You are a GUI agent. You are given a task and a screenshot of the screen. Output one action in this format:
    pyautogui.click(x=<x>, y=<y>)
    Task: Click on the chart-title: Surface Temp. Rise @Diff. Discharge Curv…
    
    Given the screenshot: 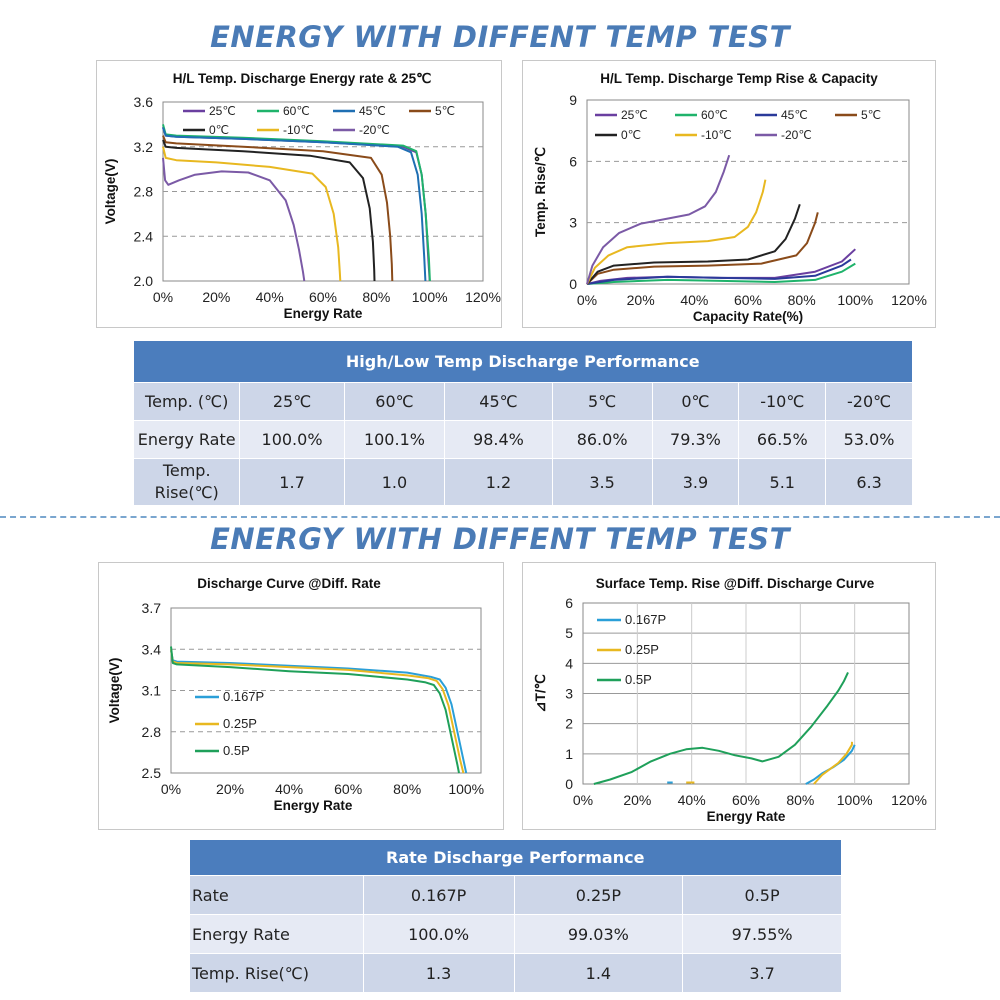 What is the action you would take?
    pyautogui.click(x=735, y=583)
    